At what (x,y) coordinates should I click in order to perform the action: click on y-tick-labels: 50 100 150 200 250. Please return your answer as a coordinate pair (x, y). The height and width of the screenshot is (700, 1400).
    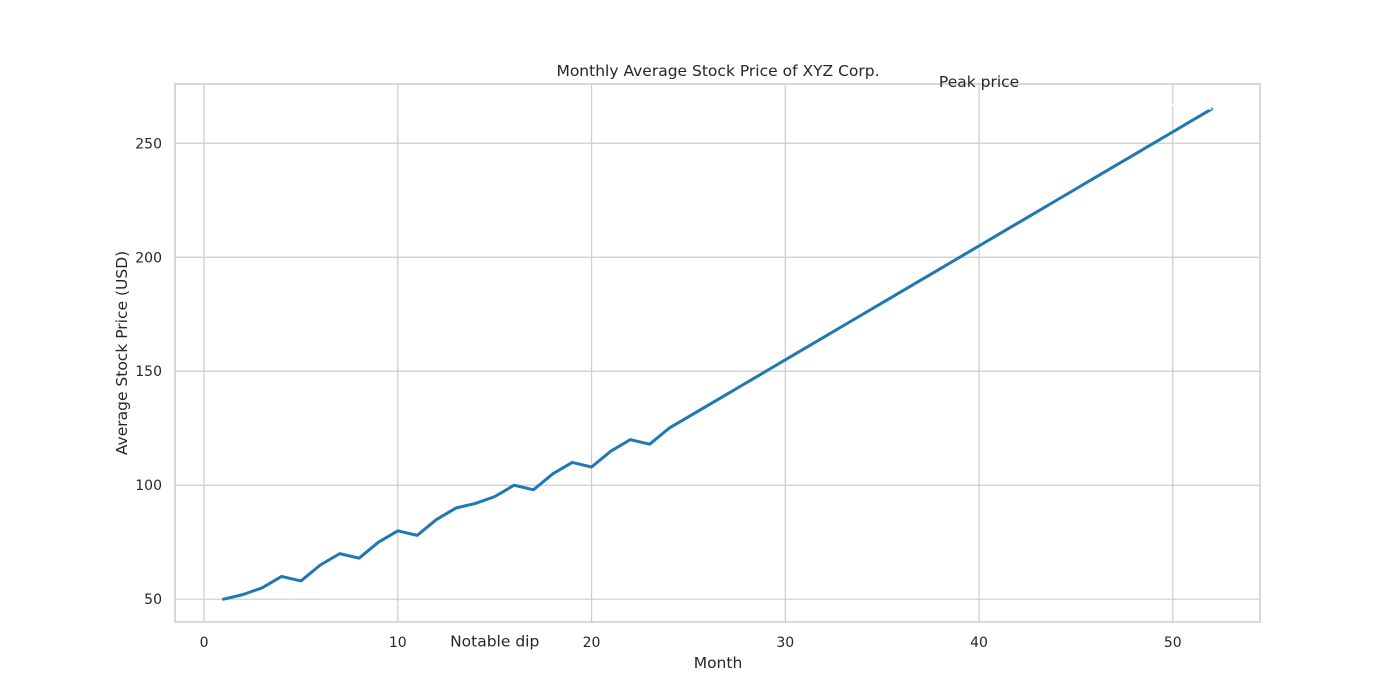
    Looking at the image, I should click on (148, 372).